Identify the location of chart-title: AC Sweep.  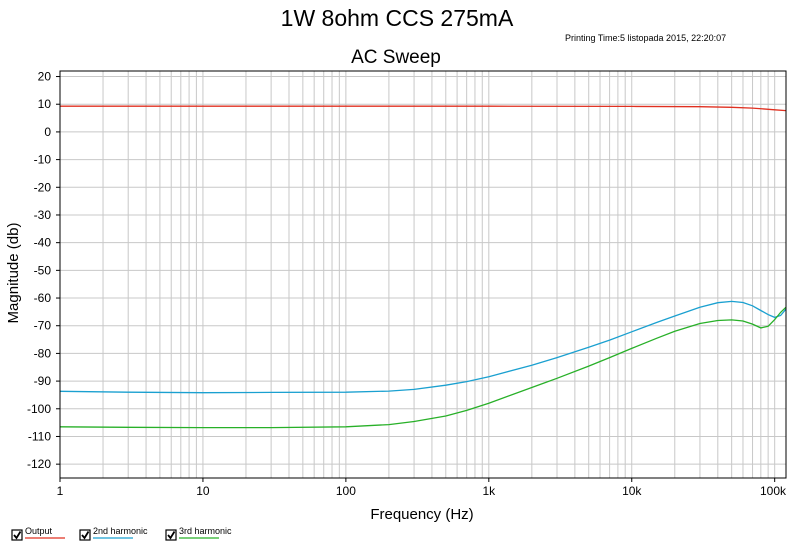
(396, 57).